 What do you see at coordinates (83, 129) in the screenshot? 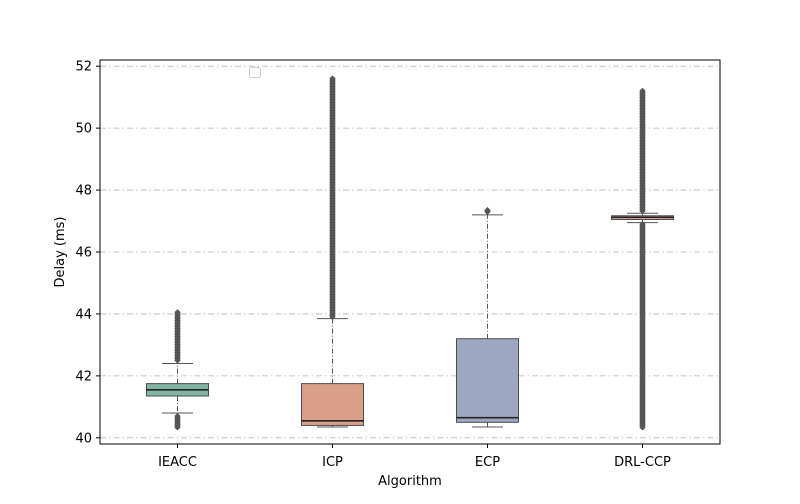
I see `y-tick-label: 50` at bounding box center [83, 129].